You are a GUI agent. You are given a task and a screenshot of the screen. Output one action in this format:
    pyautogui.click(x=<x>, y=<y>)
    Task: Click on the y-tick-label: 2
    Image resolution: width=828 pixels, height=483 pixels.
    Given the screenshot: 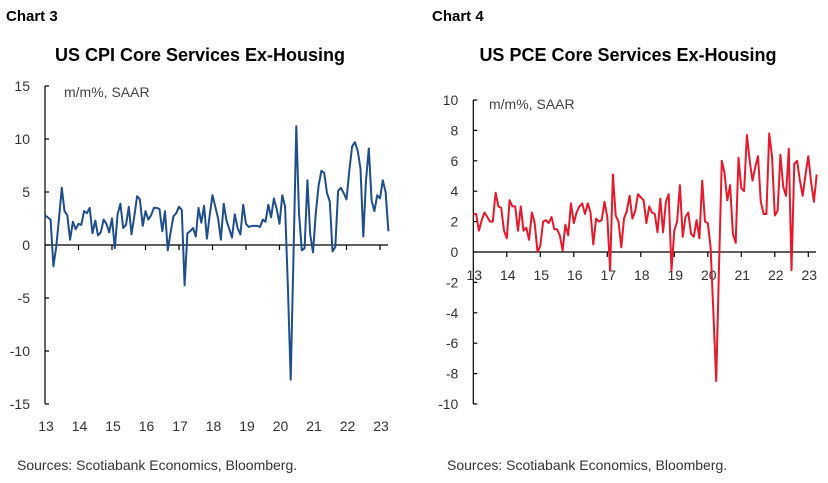 What is the action you would take?
    pyautogui.click(x=455, y=222)
    